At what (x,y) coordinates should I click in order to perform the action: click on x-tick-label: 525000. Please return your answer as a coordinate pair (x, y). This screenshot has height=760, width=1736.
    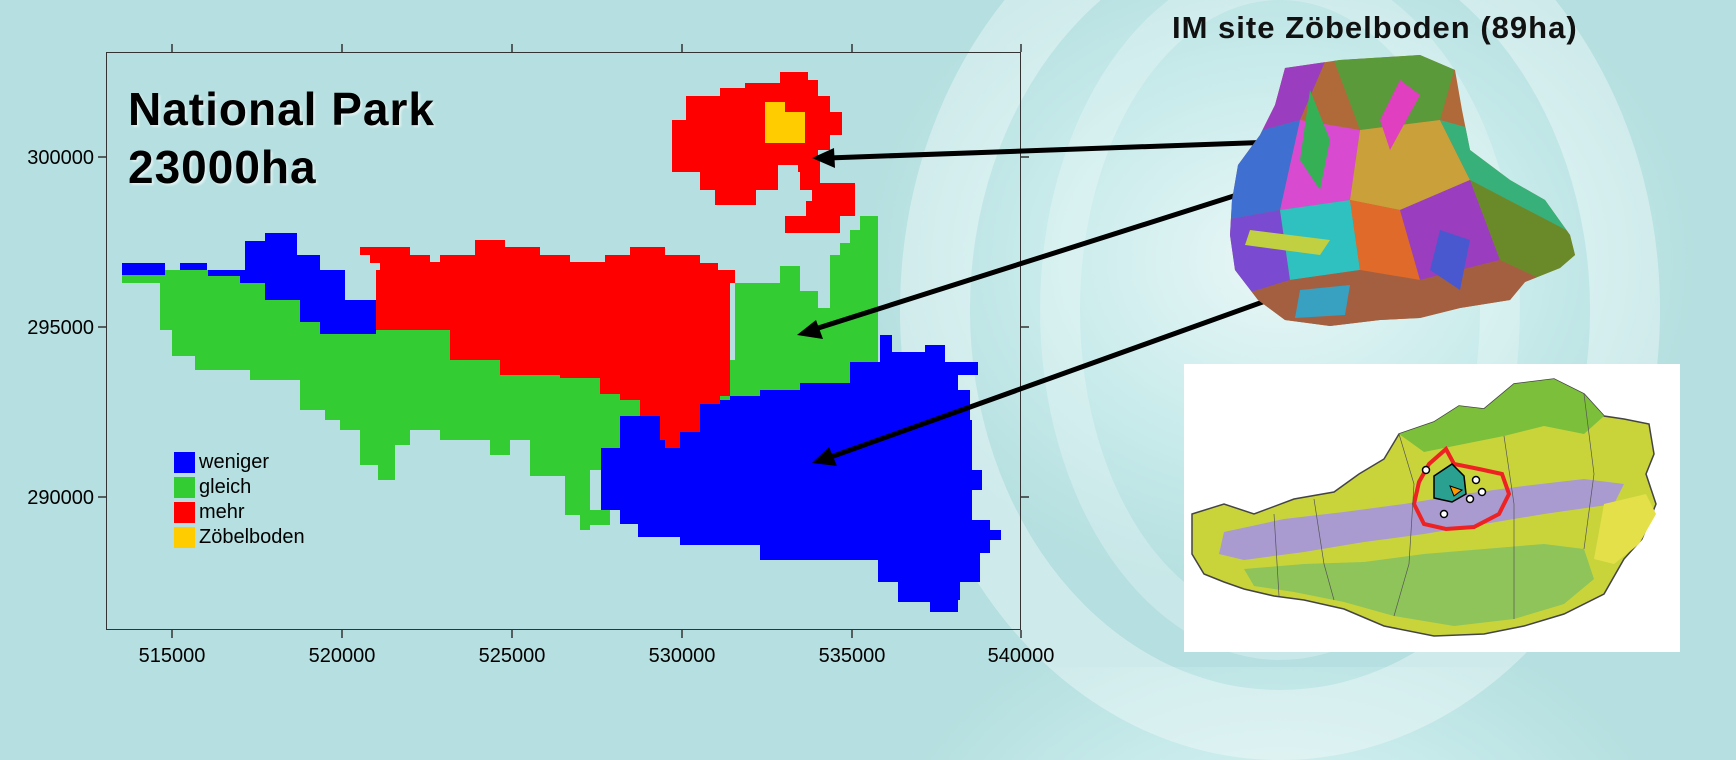
    Looking at the image, I should click on (512, 656).